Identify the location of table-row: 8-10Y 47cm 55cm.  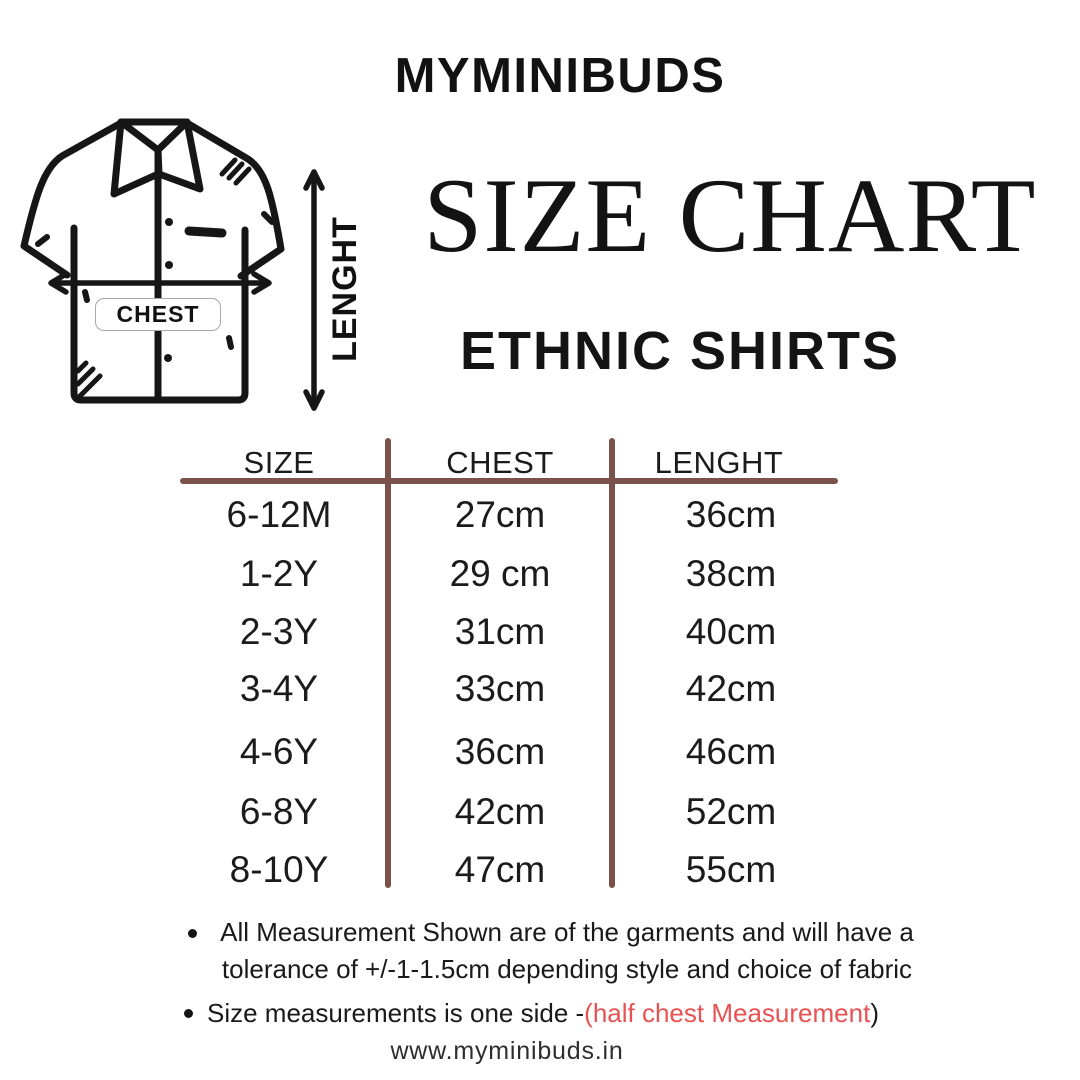
(510, 870).